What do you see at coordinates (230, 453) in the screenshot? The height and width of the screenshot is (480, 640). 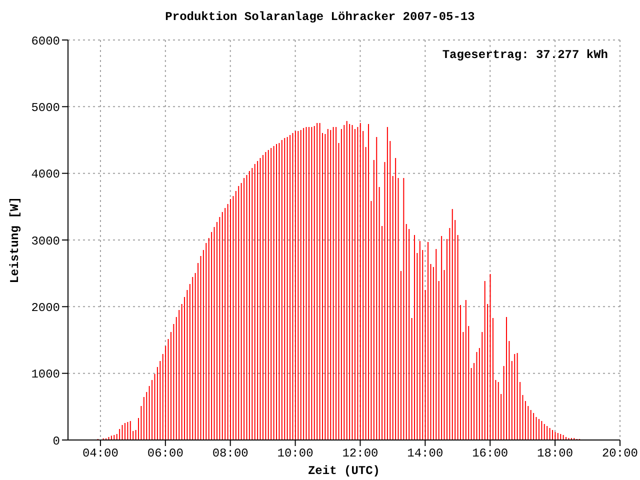 I see `x-tick-label: 08:00` at bounding box center [230, 453].